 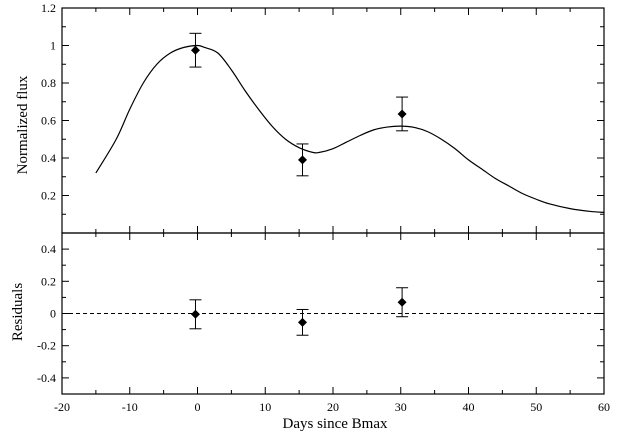 I want to click on x-tick-label: 20, so click(x=333, y=407).